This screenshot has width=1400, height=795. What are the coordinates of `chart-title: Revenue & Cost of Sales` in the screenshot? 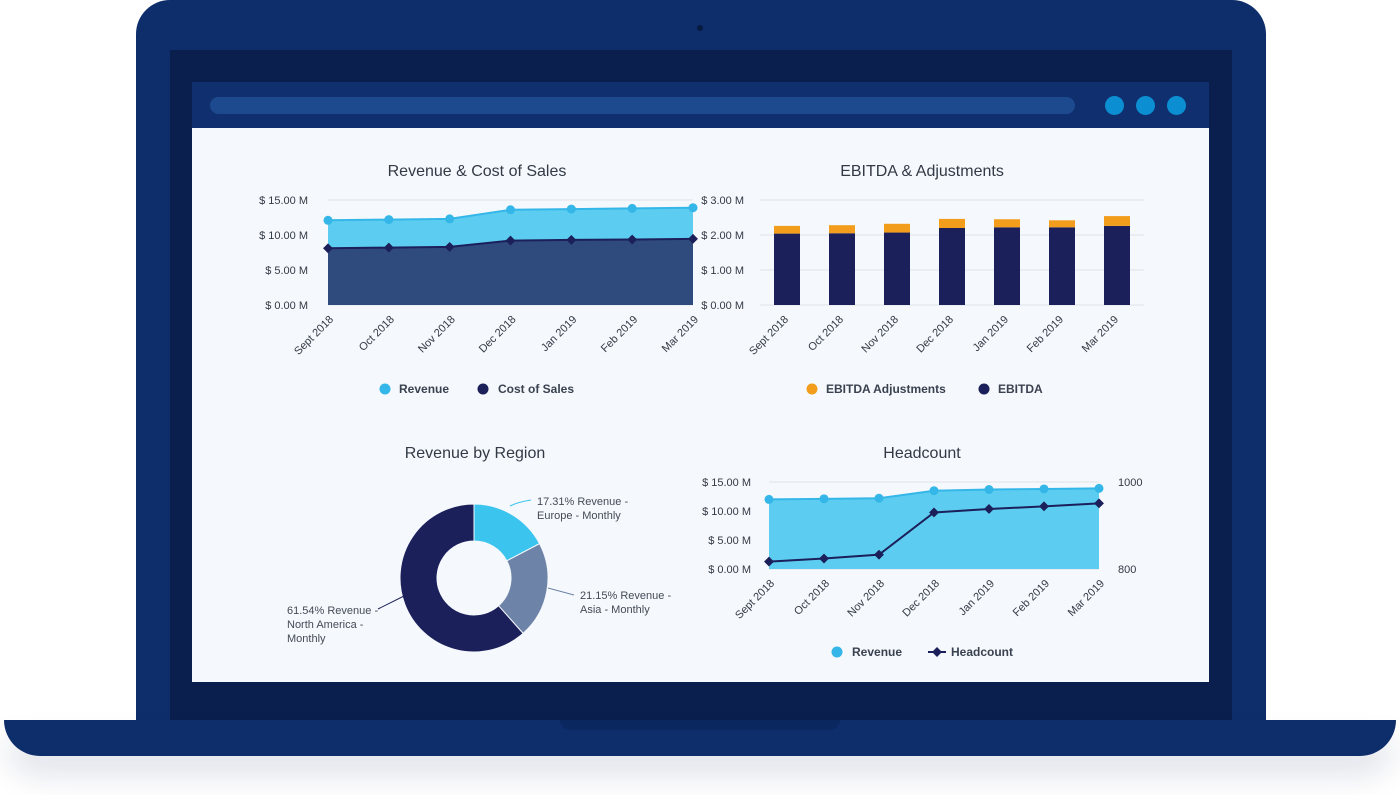 It's located at (477, 171).